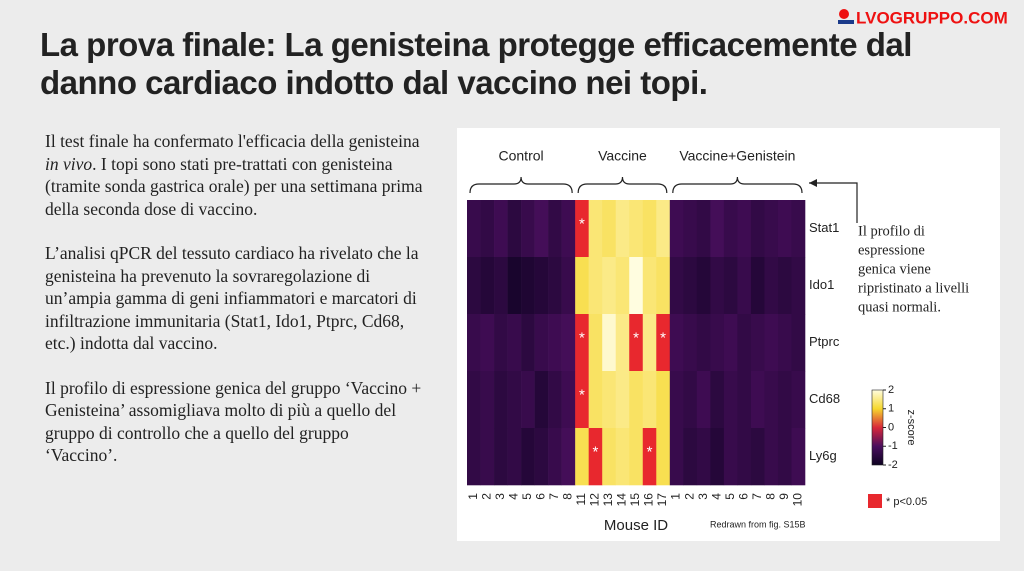 This screenshot has height=571, width=1024. Describe the element at coordinates (662, 500) in the screenshot. I see `column-label: 17` at that location.